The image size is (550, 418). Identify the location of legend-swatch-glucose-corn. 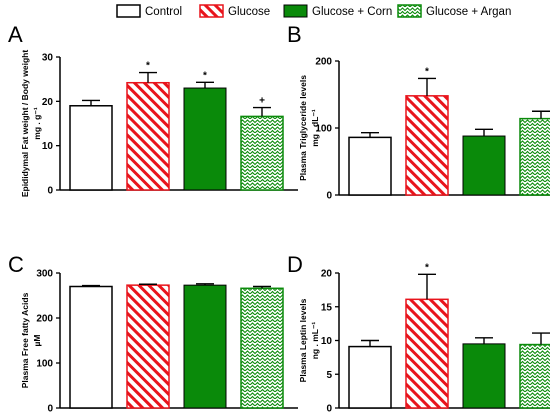
(295, 11).